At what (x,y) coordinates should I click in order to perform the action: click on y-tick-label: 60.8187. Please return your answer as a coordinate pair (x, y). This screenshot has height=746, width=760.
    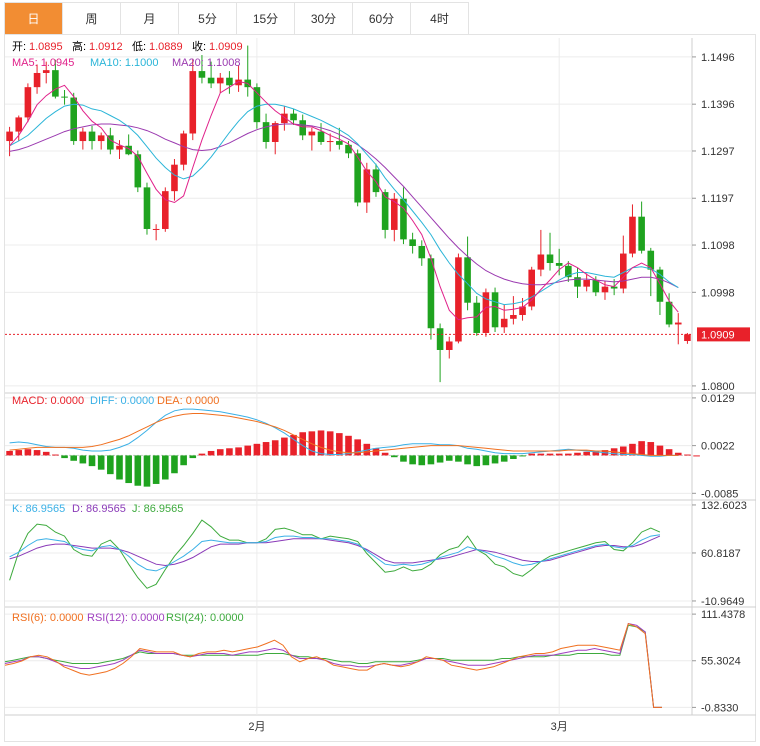
    Looking at the image, I should click on (721, 554).